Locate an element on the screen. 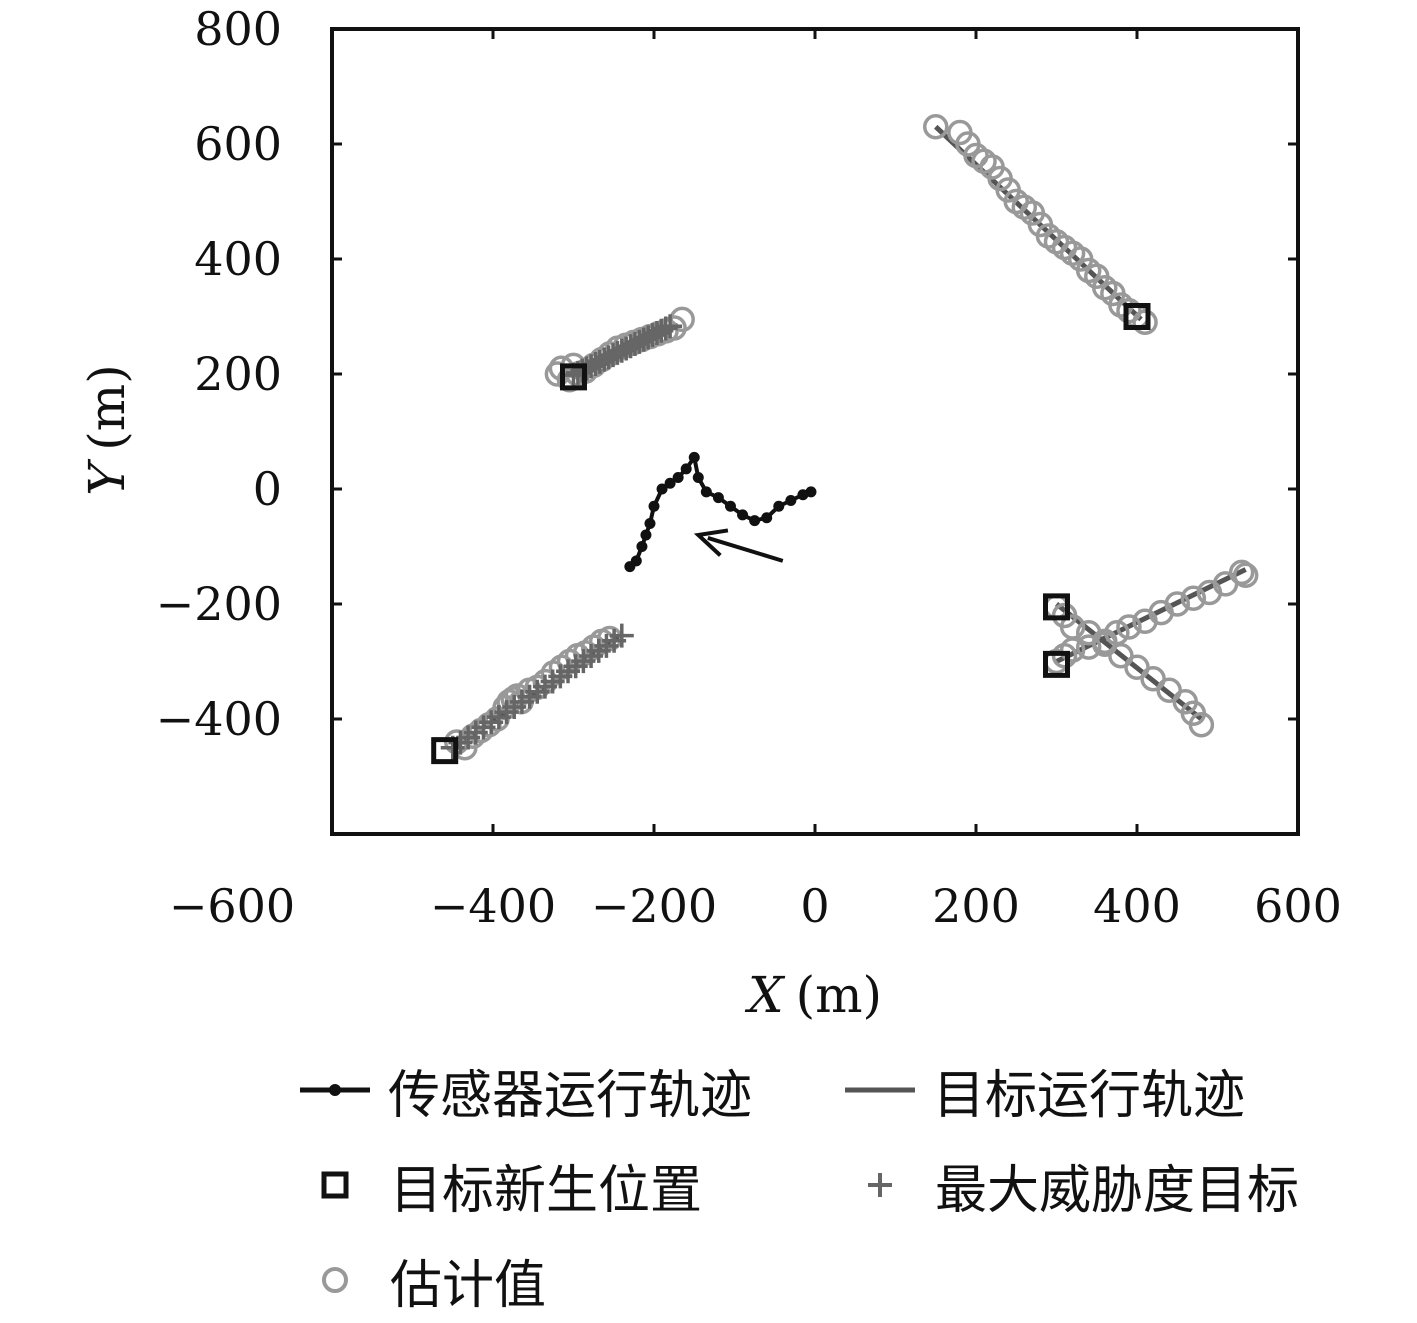  legend-swatch-birth-position is located at coordinates (335, 1185).